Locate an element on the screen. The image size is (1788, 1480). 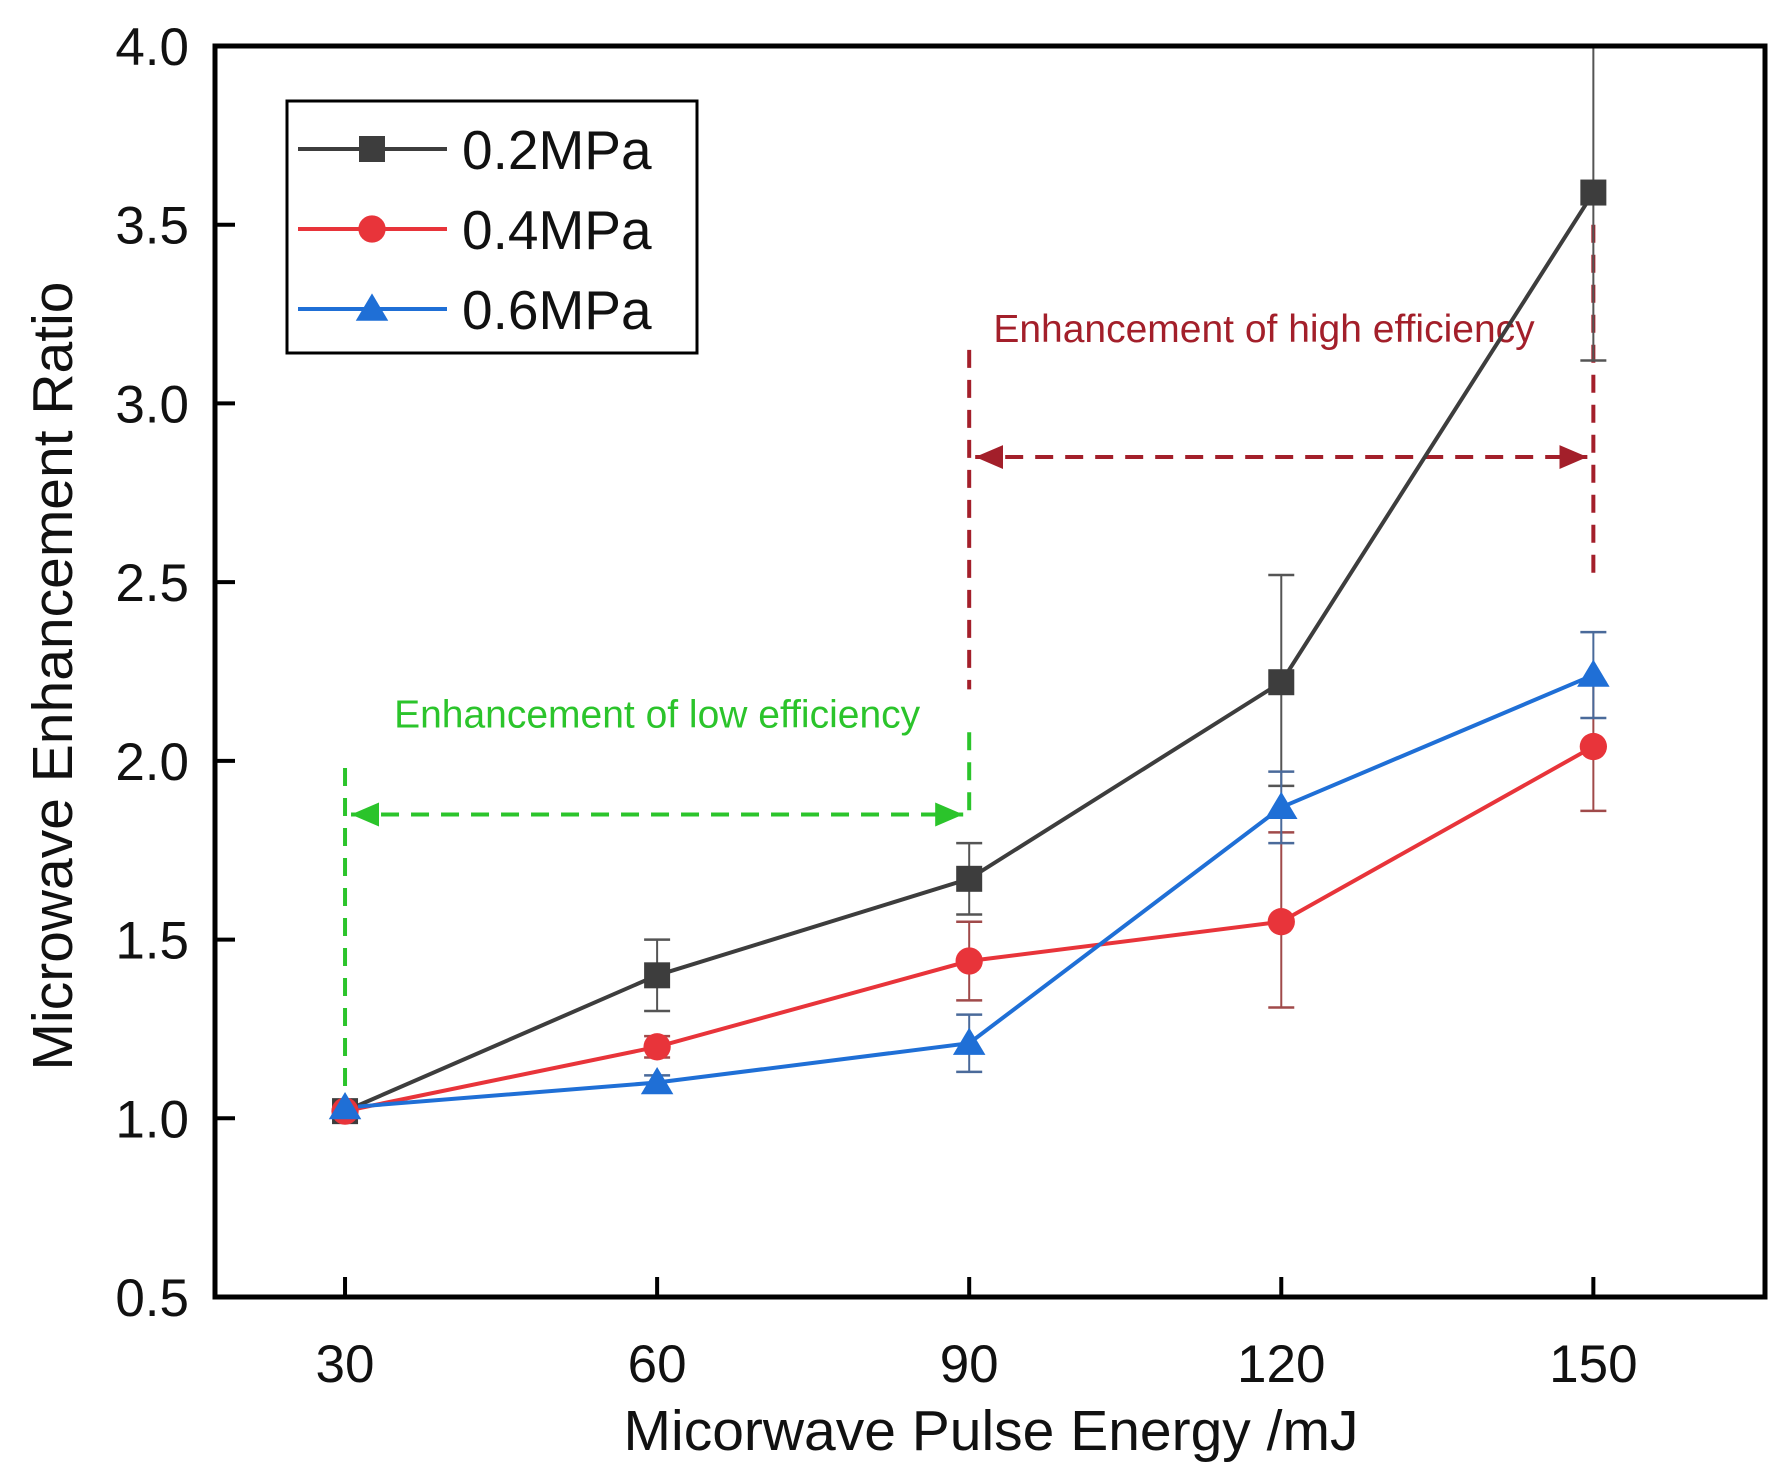
legend-label: 0.4MPa is located at coordinates (557, 230).